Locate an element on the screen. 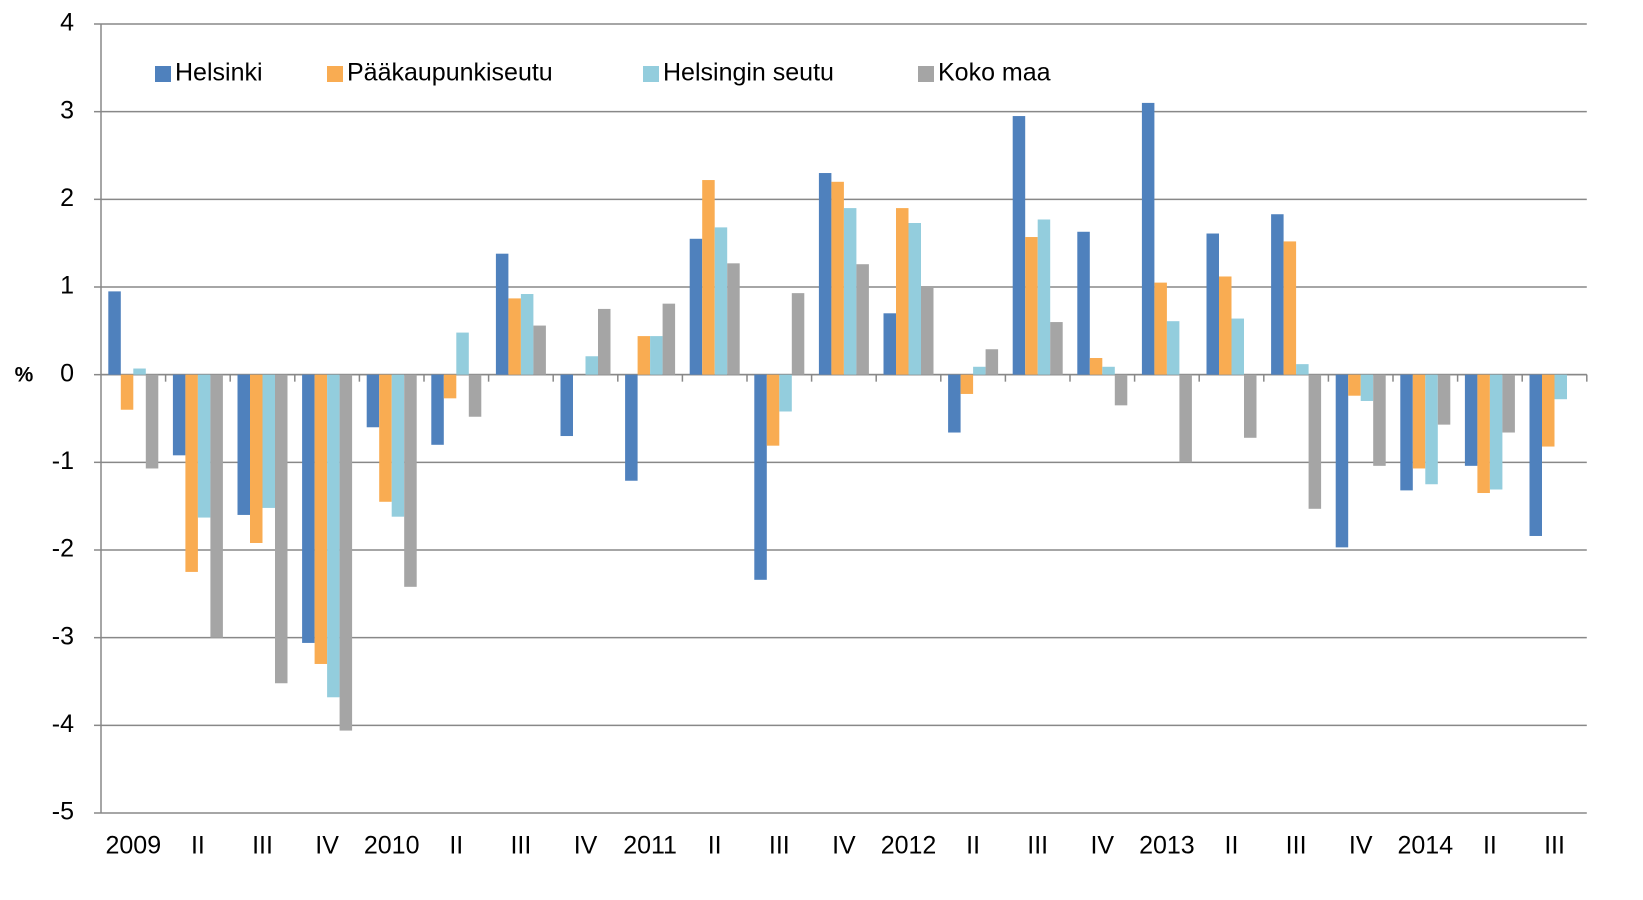  y-tick-label: -2 is located at coordinates (63, 549).